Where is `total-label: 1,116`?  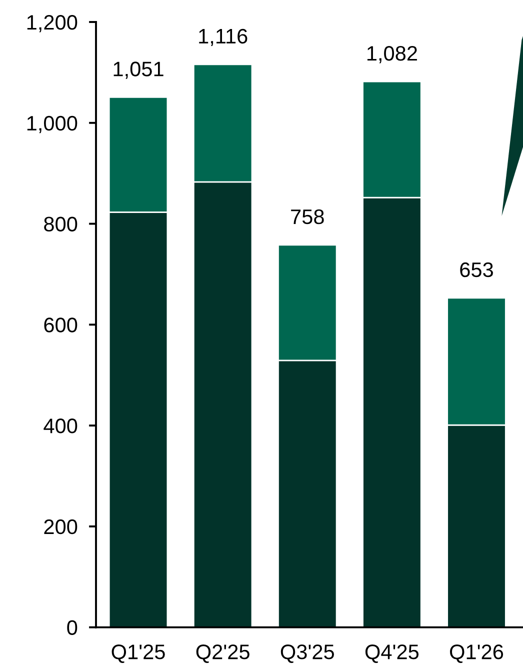
total-label: 1,116 is located at coordinates (223, 37).